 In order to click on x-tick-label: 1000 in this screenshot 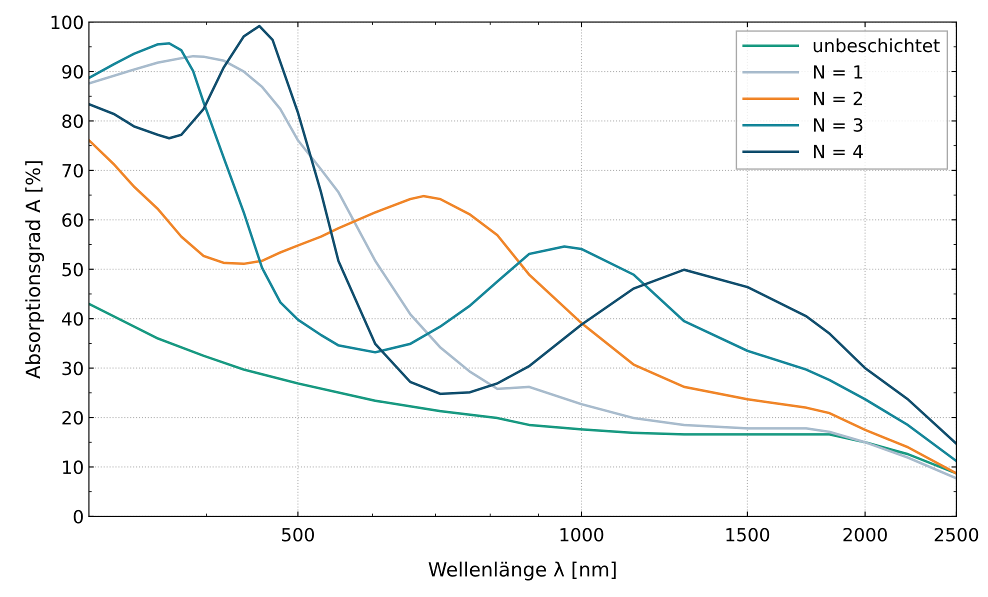, I will do `click(582, 535)`.